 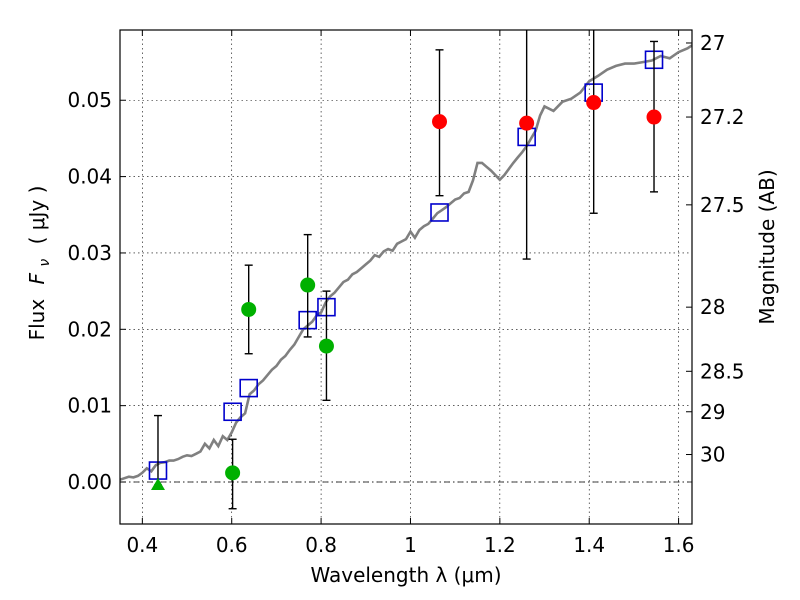 I want to click on y-axis-label-subscript: ν, so click(x=45, y=263).